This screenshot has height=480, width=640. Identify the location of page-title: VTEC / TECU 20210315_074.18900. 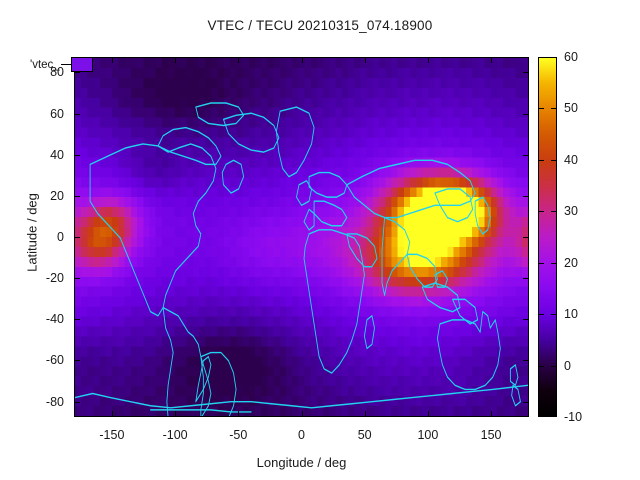
(320, 25).